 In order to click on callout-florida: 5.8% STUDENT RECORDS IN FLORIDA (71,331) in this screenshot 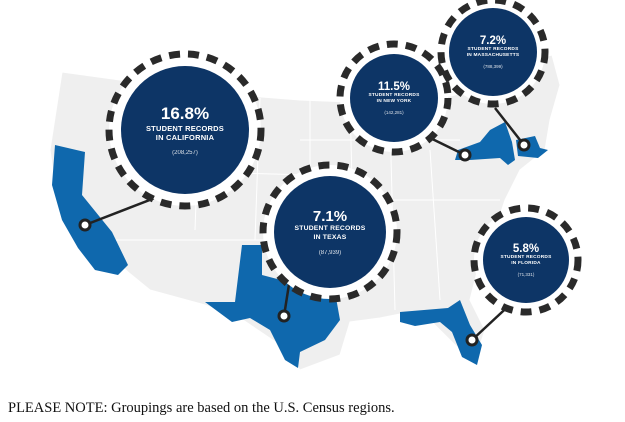, I will do `click(526, 260)`.